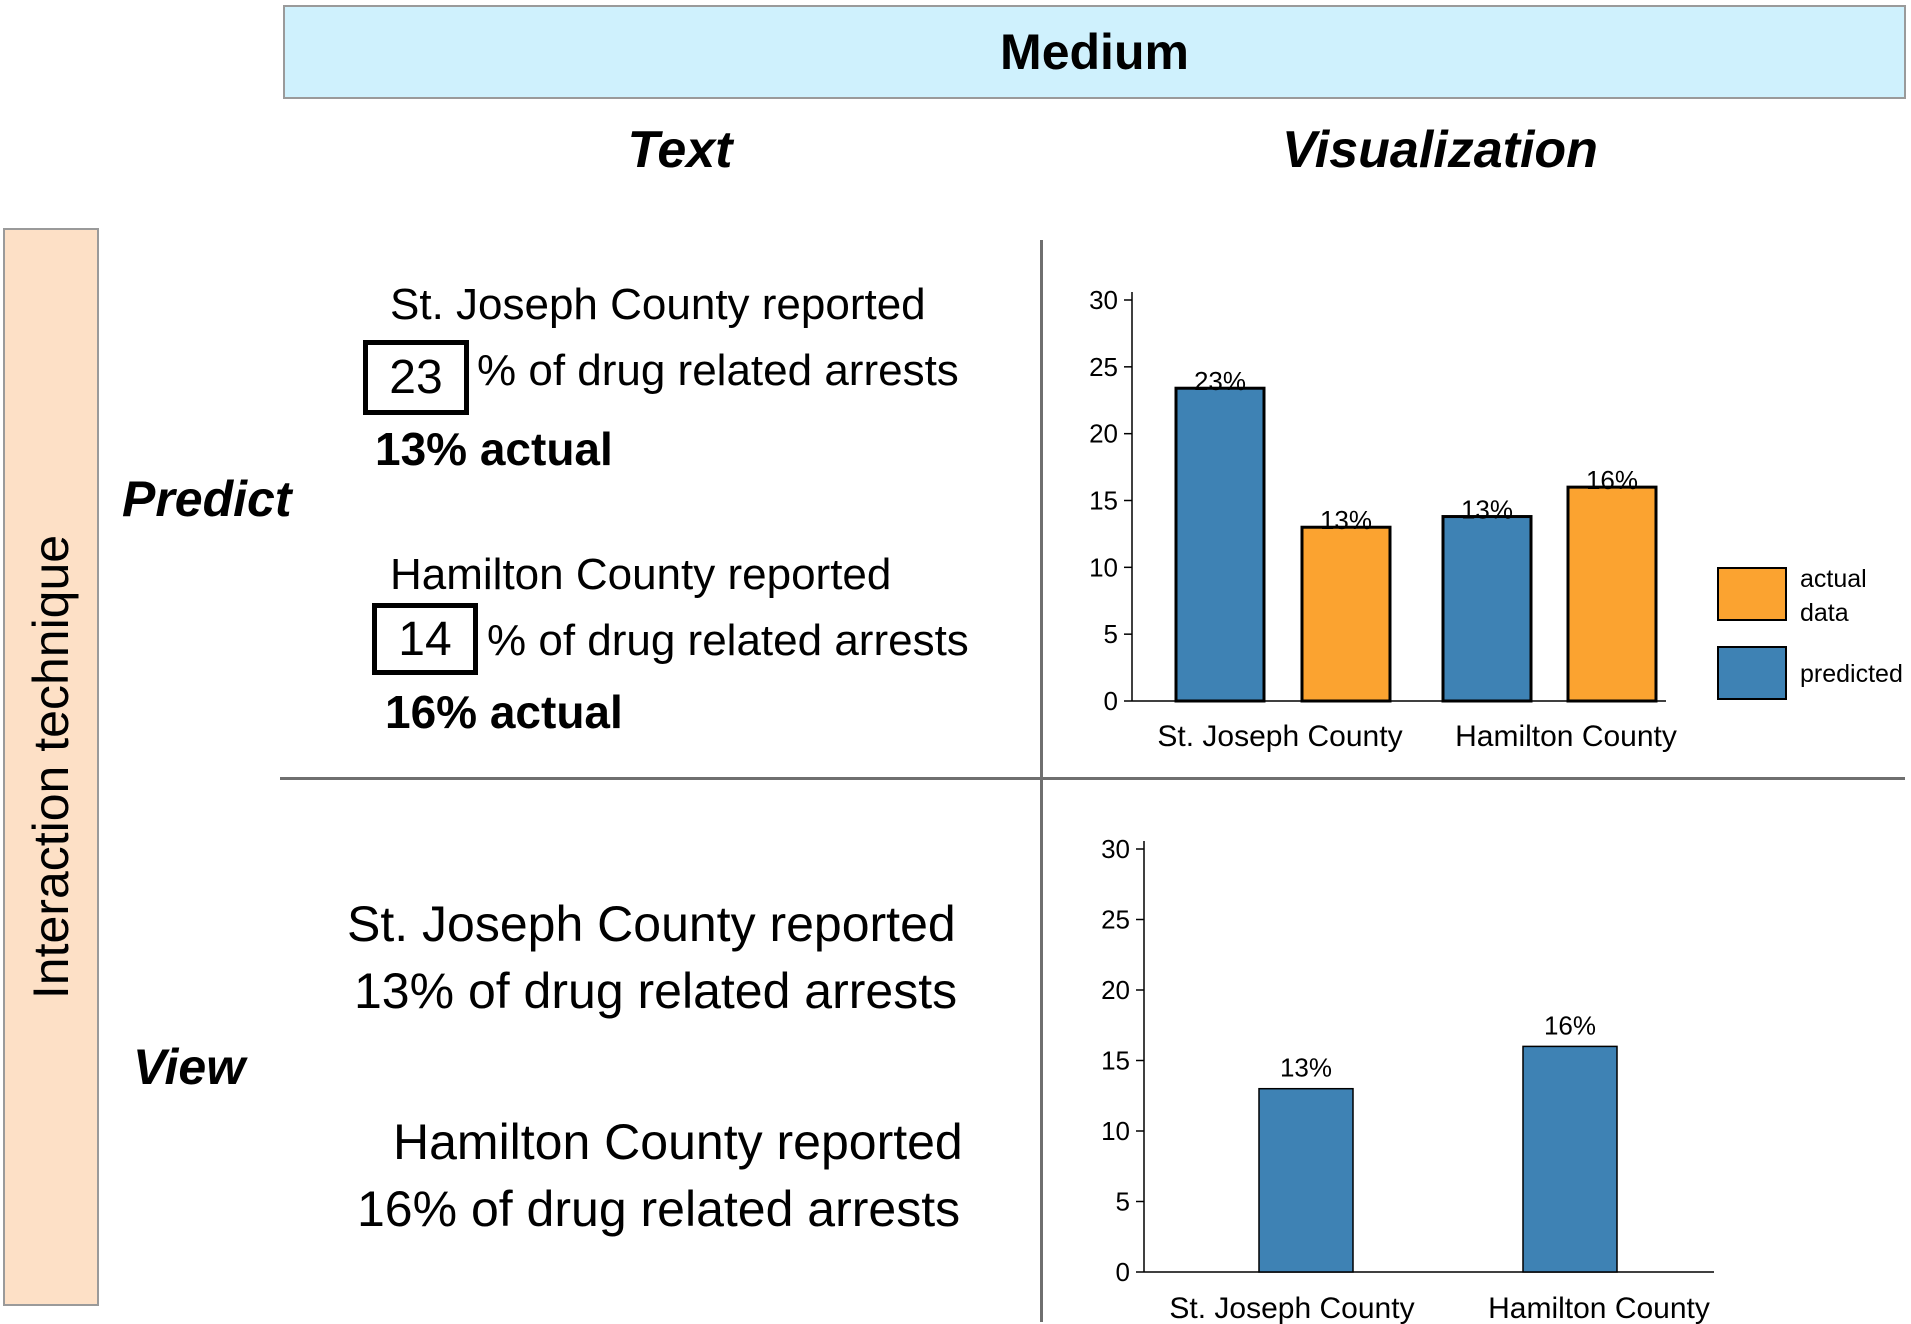 This screenshot has height=1324, width=1911. Describe the element at coordinates (504, 712) in the screenshot. I see `predict-county2-actual: 16% actual` at that location.